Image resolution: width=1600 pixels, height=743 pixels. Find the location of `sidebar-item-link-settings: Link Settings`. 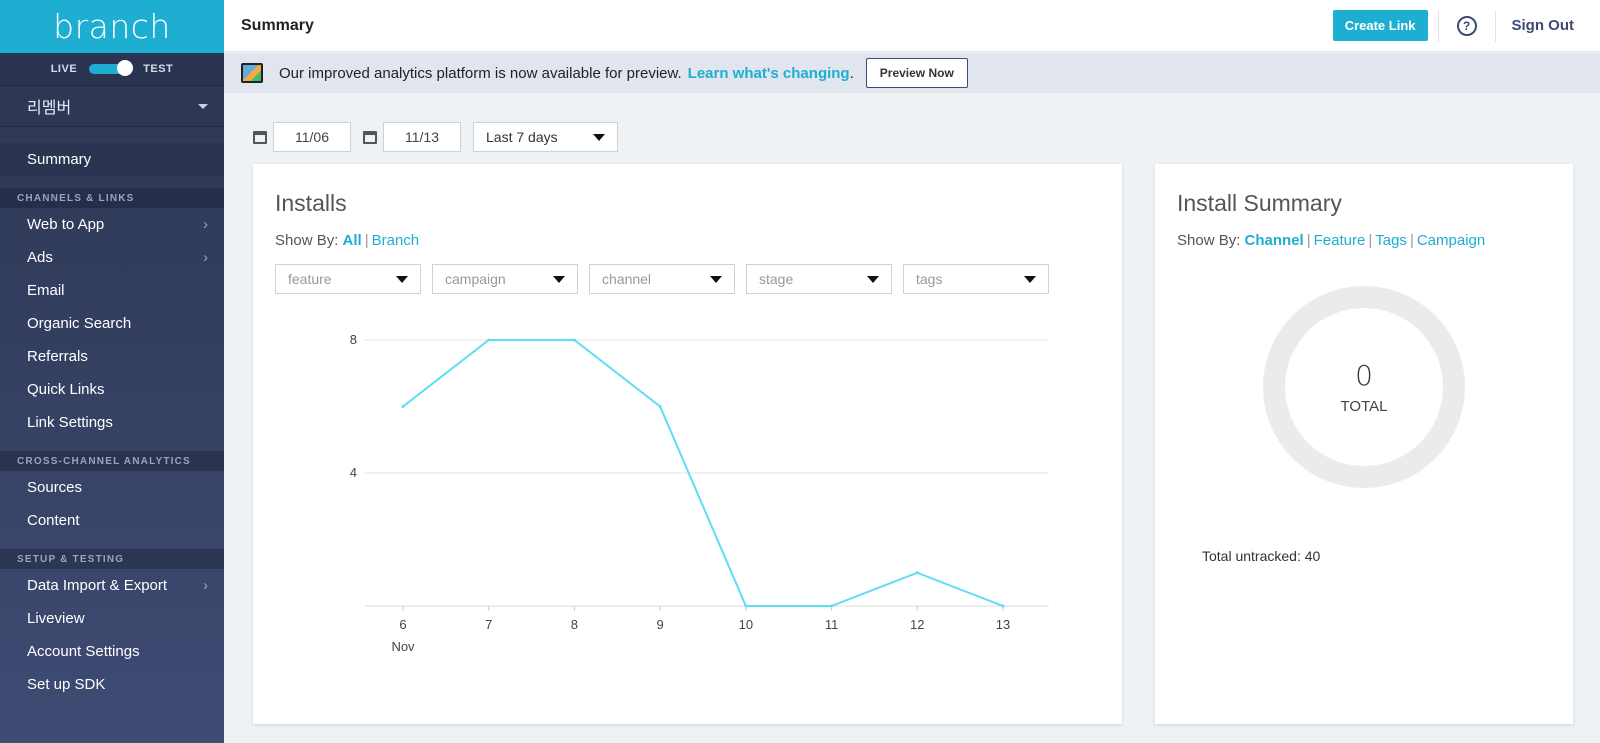

sidebar-item-link-settings: Link Settings is located at coordinates (112, 422).